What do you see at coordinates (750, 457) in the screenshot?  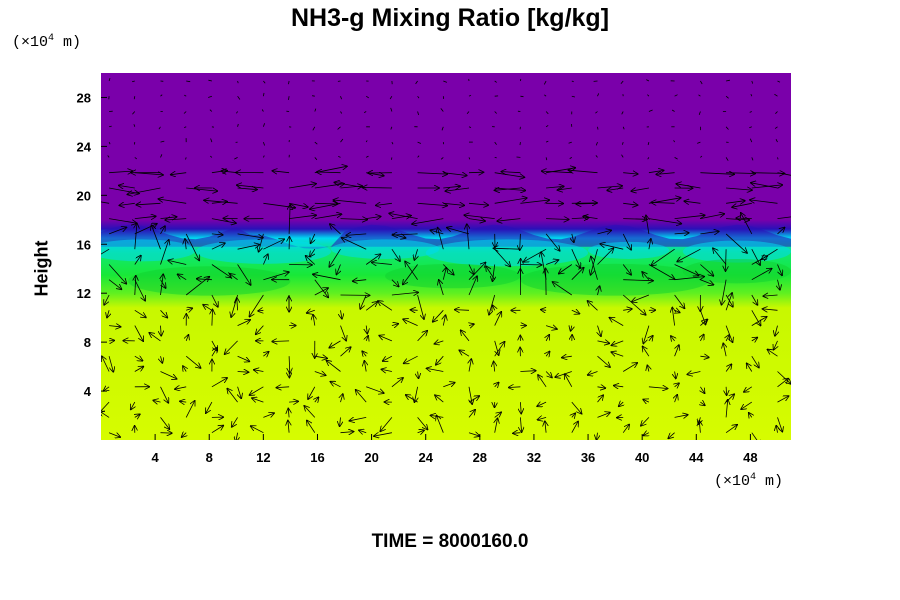 I see `x-tick-label: 48` at bounding box center [750, 457].